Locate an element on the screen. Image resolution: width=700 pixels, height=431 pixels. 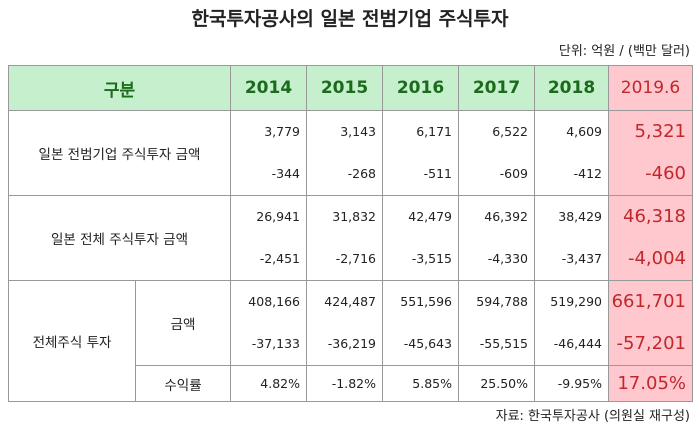
value: -268 is located at coordinates (361, 173).